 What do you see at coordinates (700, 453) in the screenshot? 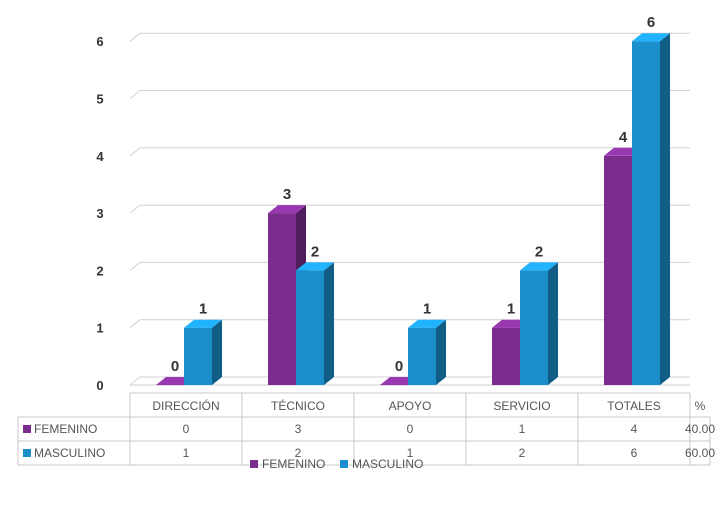
I see `percent-value: 60.00` at bounding box center [700, 453].